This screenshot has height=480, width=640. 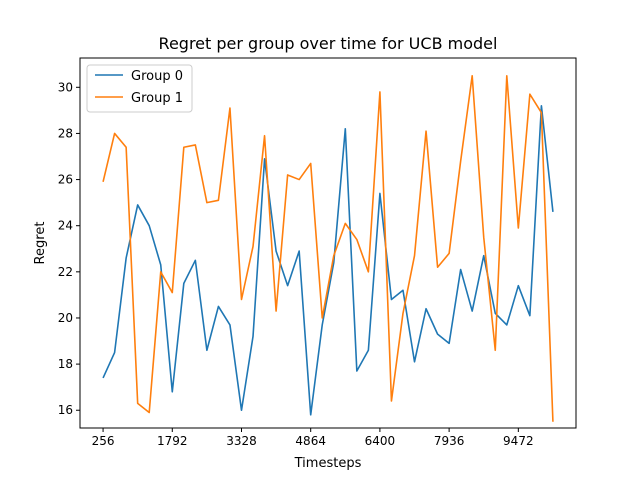 What do you see at coordinates (65, 318) in the screenshot?
I see `y-tick-label: 20` at bounding box center [65, 318].